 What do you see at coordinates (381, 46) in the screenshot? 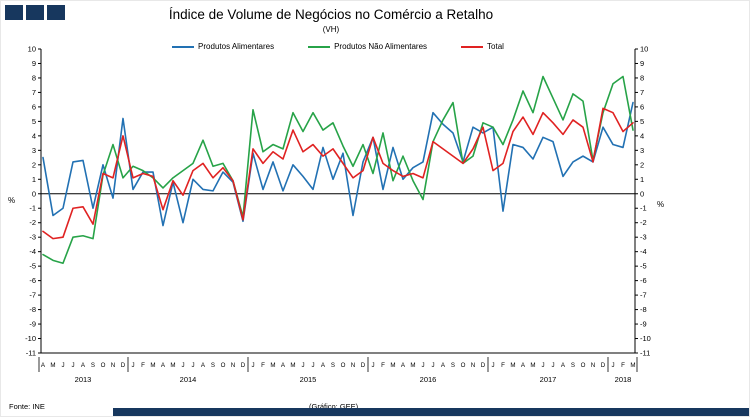
I see `legend-label: Produtos Não Alimentares` at bounding box center [381, 46].